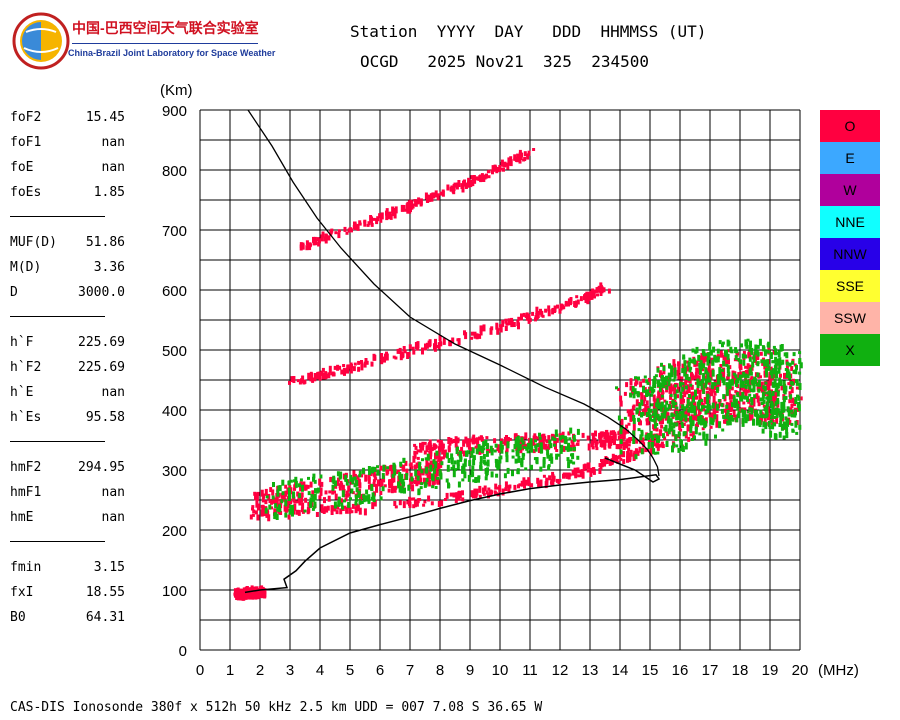 The width and height of the screenshot is (900, 720). What do you see at coordinates (26, 142) in the screenshot?
I see `param-label: foF1` at bounding box center [26, 142].